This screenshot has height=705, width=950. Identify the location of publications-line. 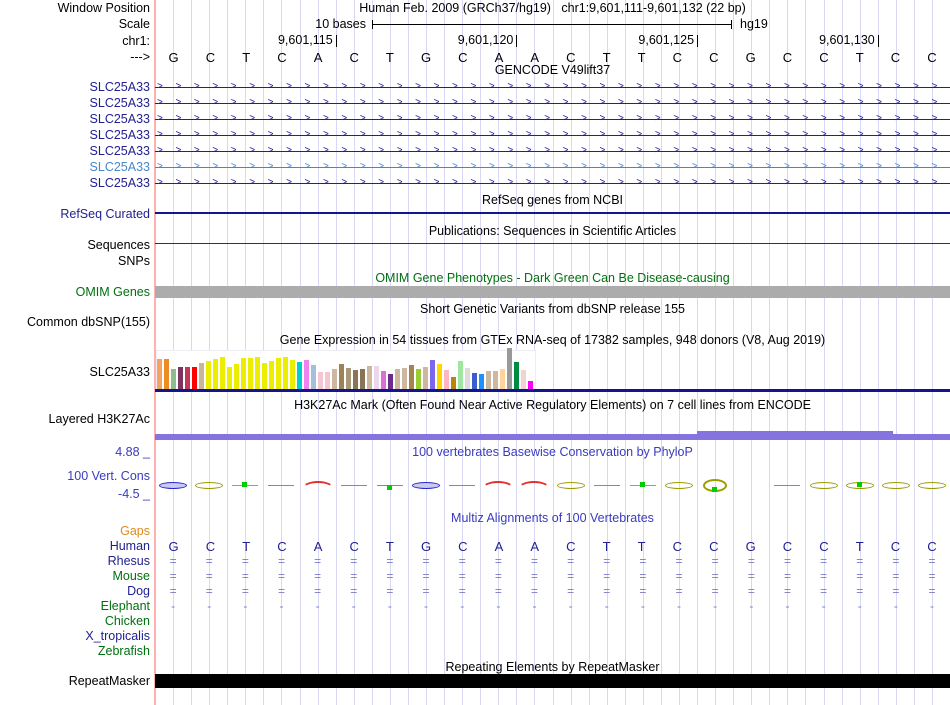
(552, 243).